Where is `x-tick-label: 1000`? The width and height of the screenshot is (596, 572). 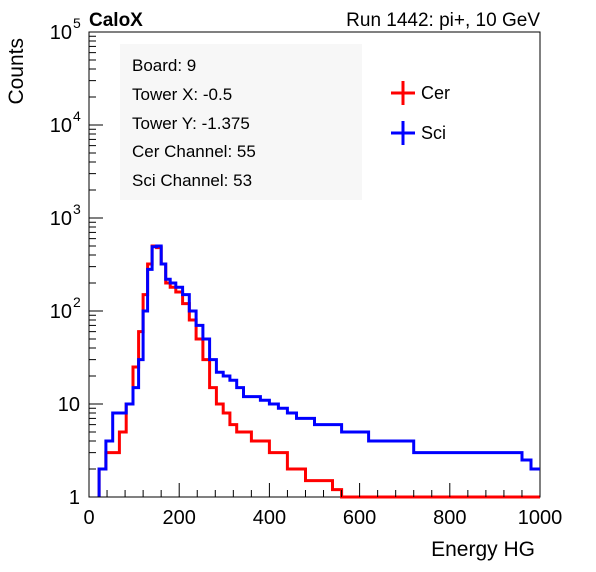
x-tick-label: 1000 is located at coordinates (540, 518).